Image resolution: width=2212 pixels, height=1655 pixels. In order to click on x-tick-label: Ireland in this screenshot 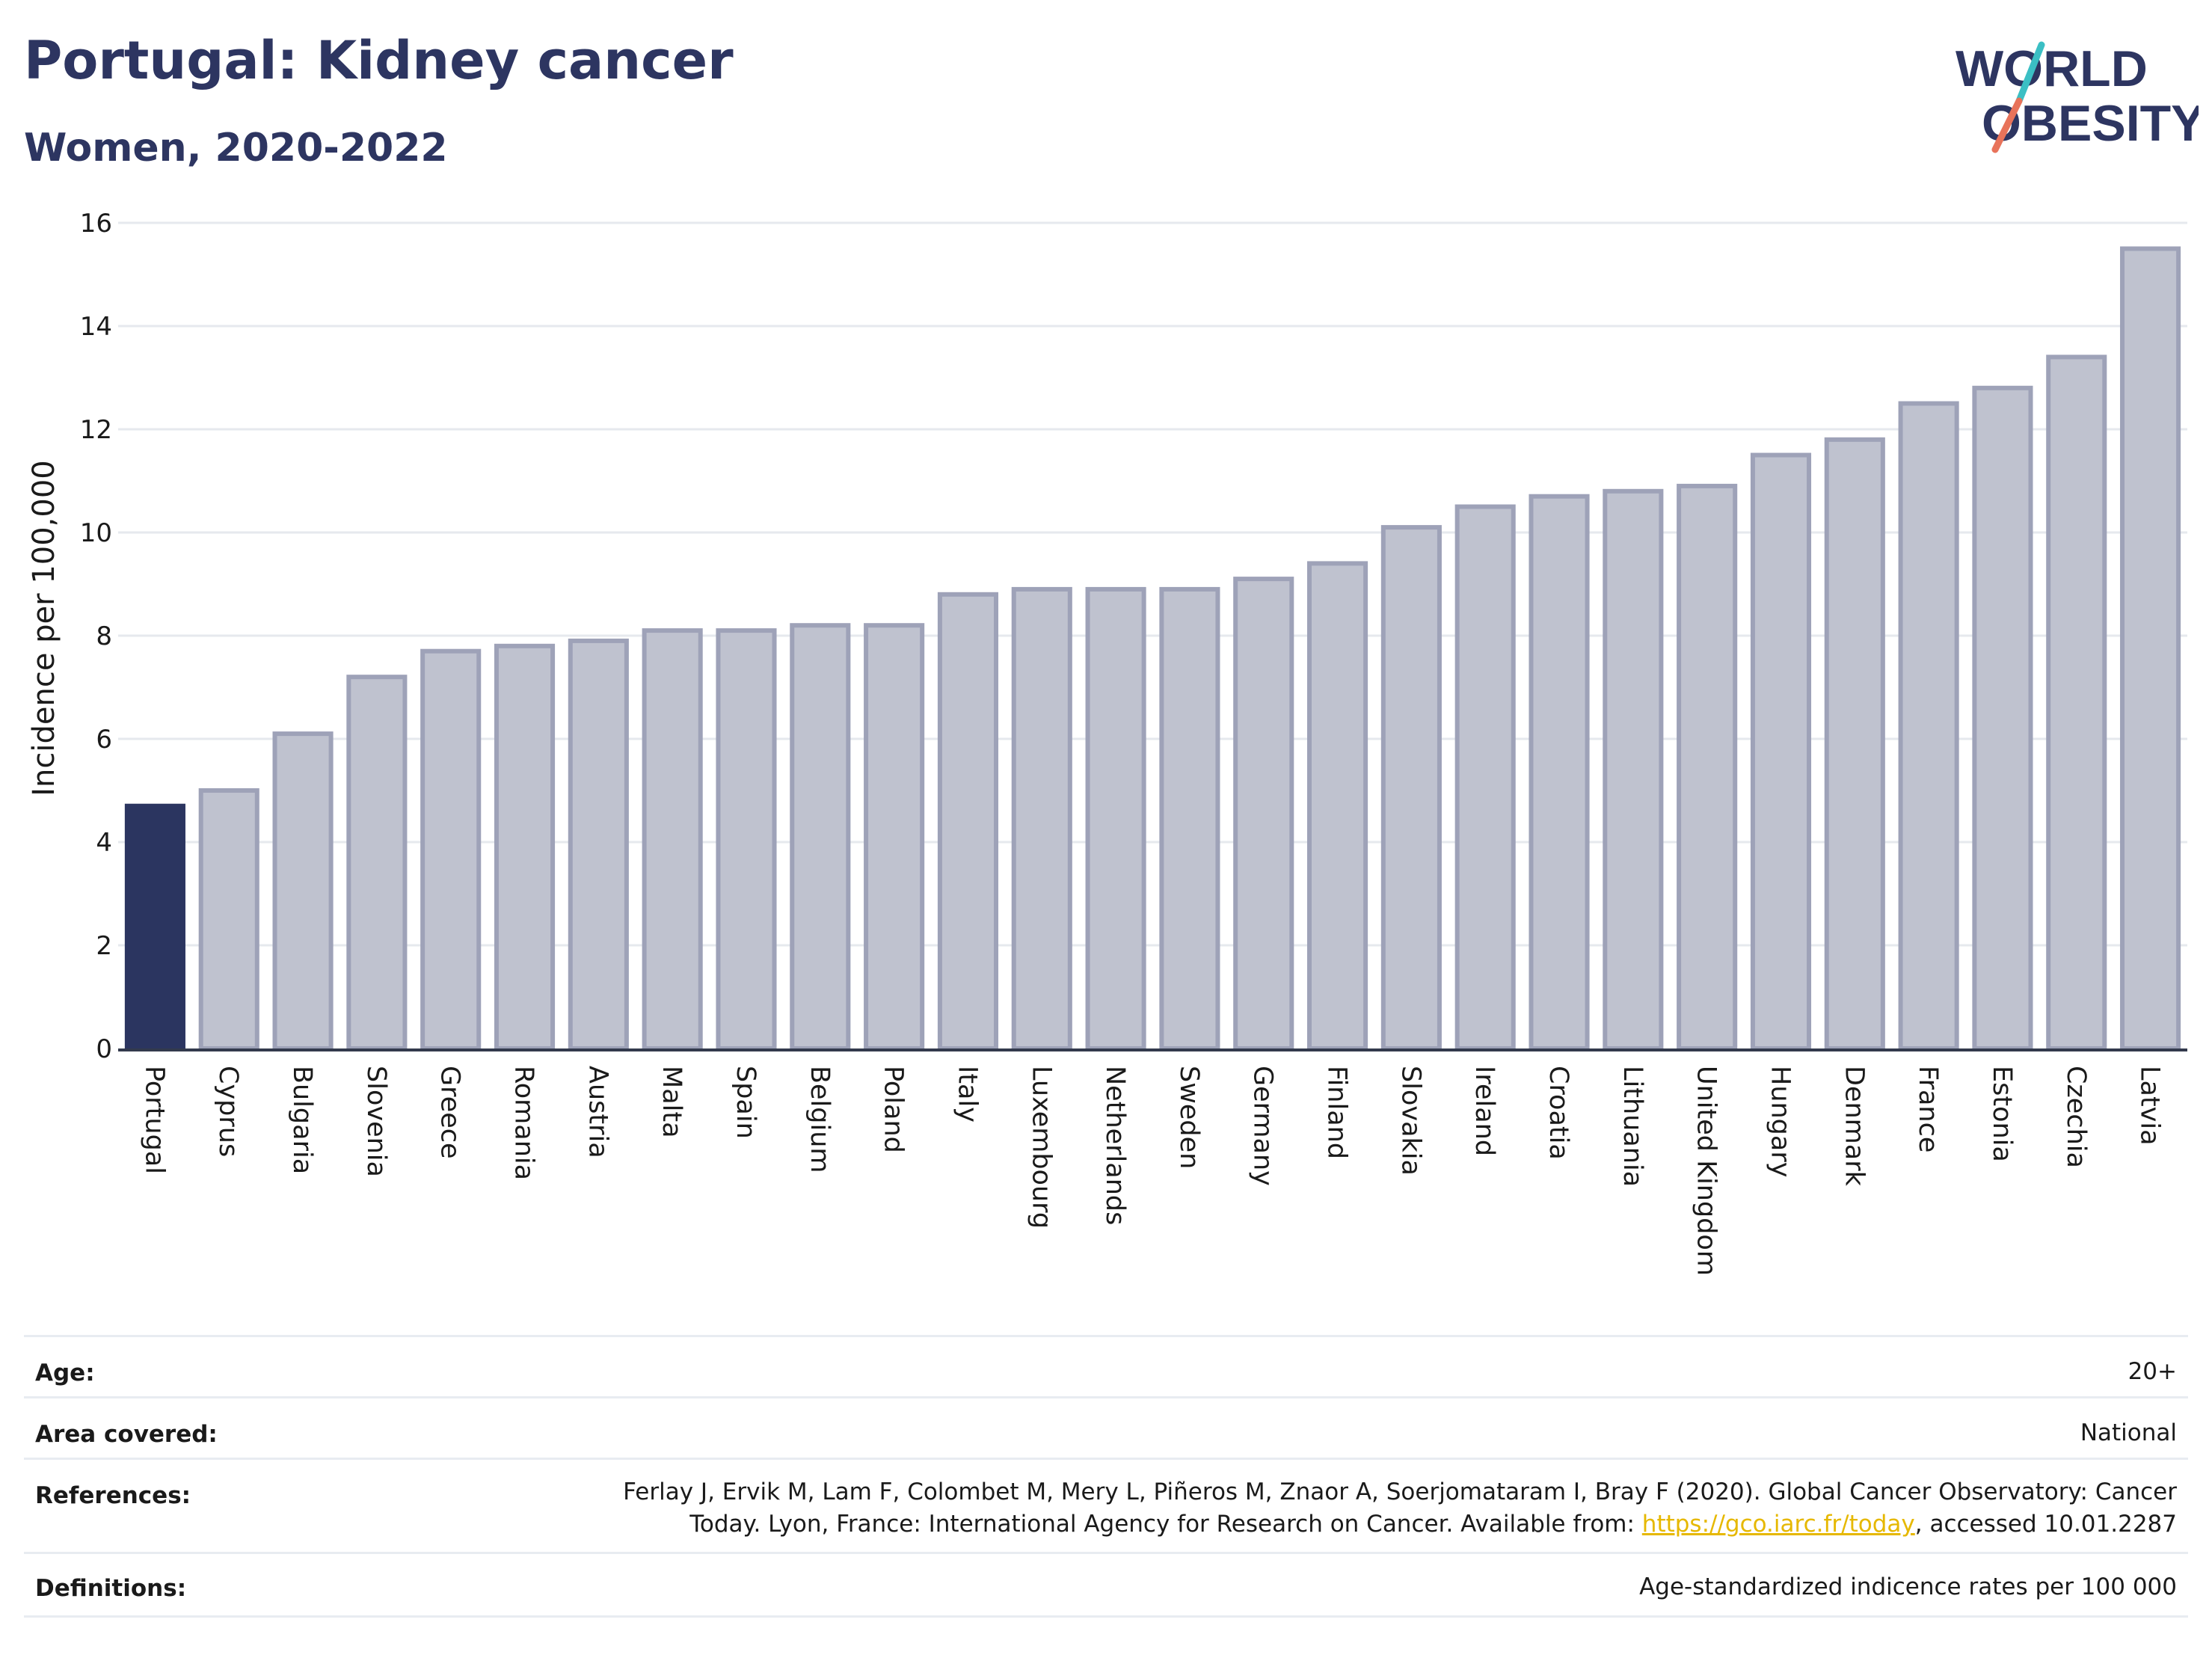, I will do `click(1484, 1111)`.